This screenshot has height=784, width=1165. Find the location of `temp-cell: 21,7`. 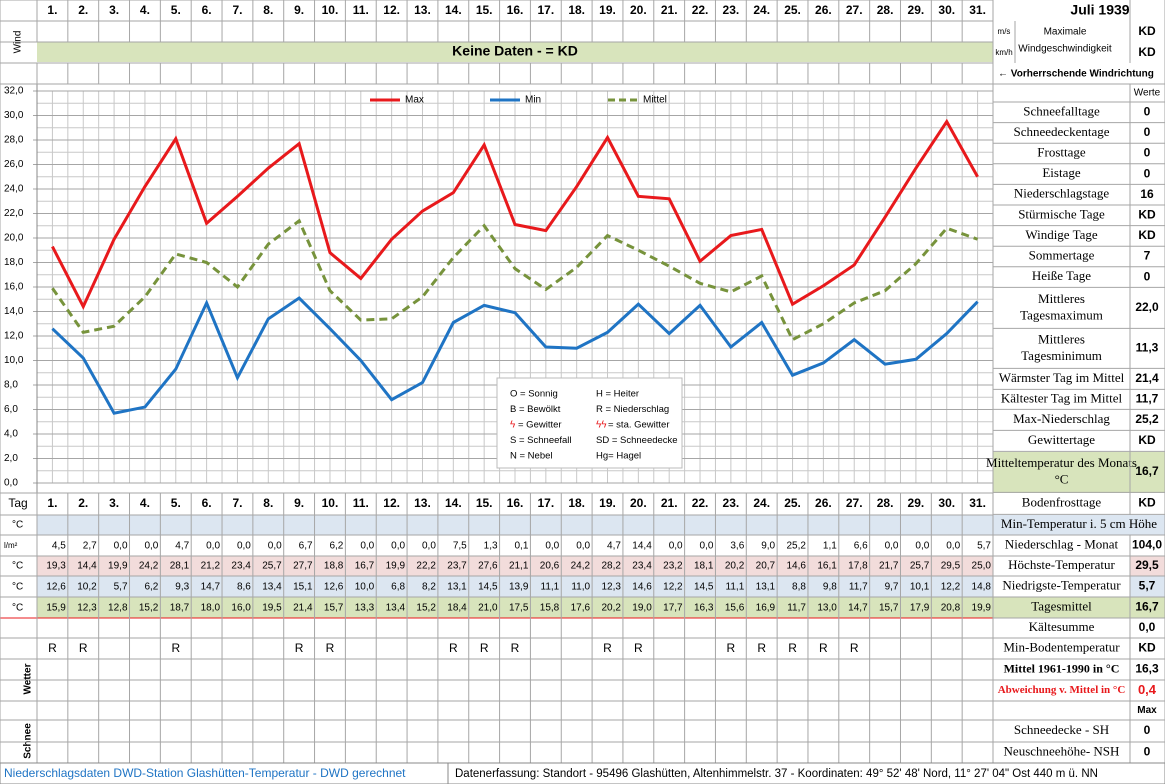

temp-cell: 21,7 is located at coordinates (889, 566).